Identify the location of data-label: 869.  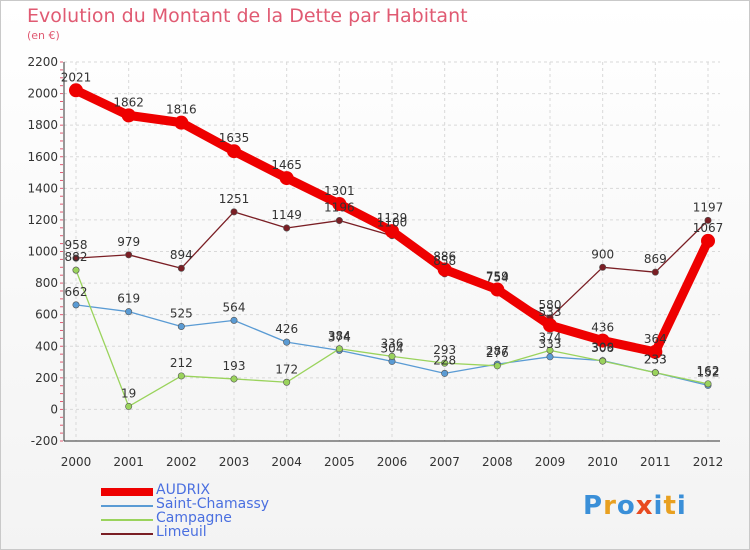
(655, 259).